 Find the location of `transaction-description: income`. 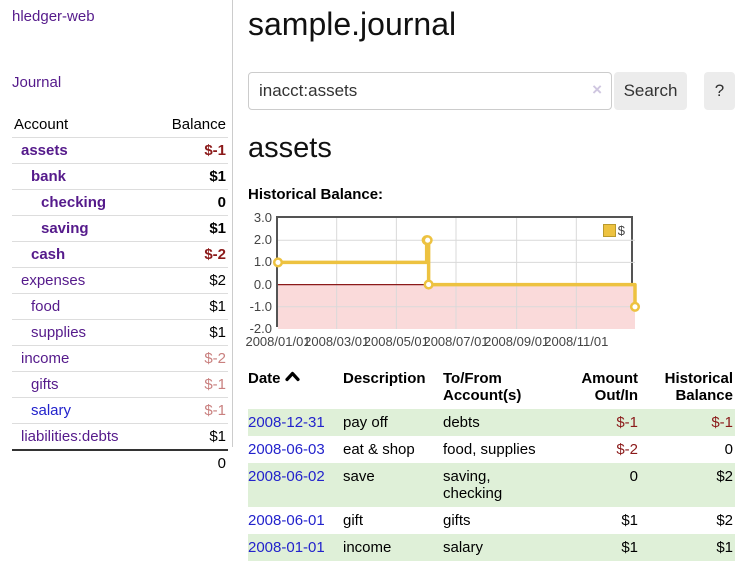

transaction-description: income is located at coordinates (367, 547).